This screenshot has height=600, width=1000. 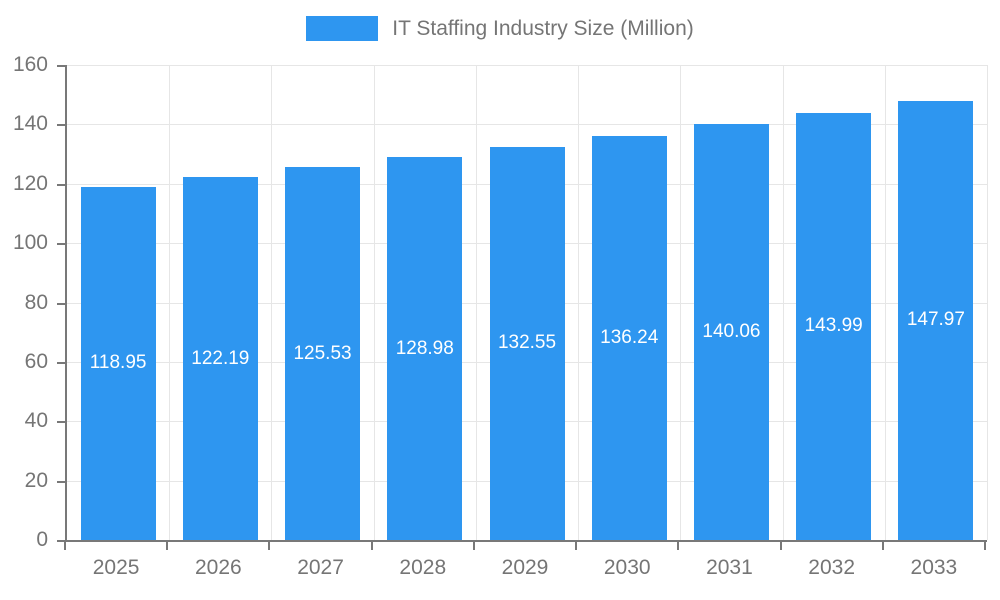 I want to click on legend: IT Staffing Industry Size (Million), so click(x=500, y=28).